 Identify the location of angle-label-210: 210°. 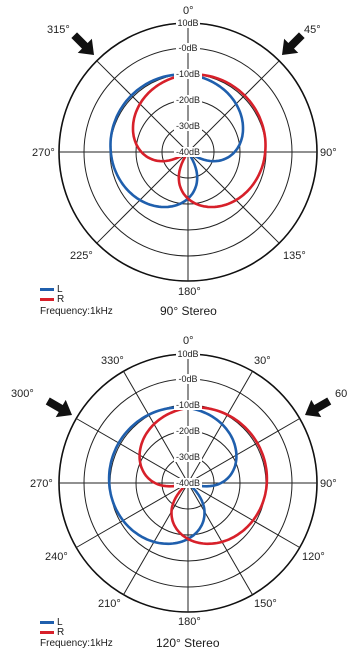
(109, 604).